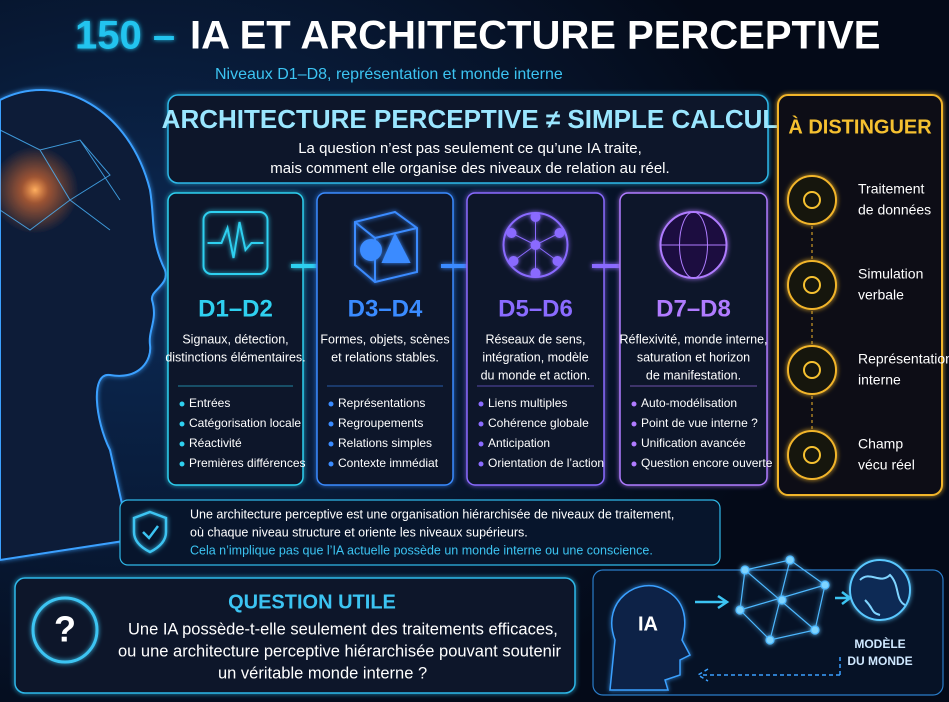  I want to click on question-symbol: ?, so click(65, 629).